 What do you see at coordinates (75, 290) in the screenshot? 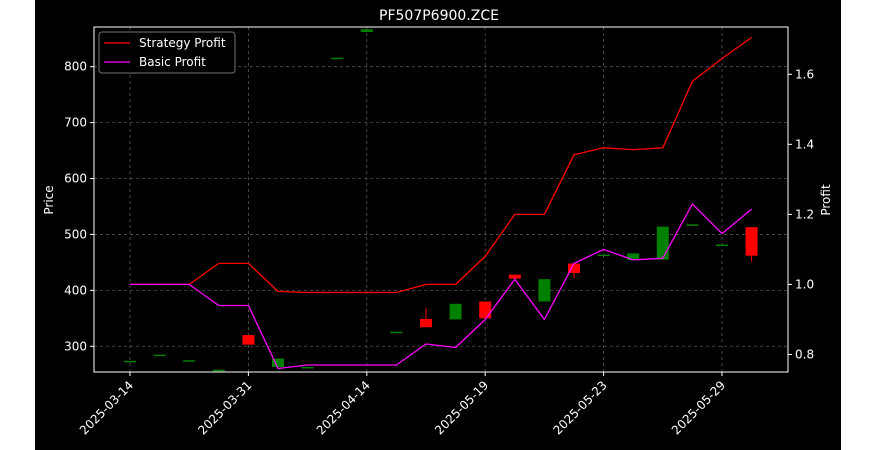
I see `left-tick-label: 400` at bounding box center [75, 290].